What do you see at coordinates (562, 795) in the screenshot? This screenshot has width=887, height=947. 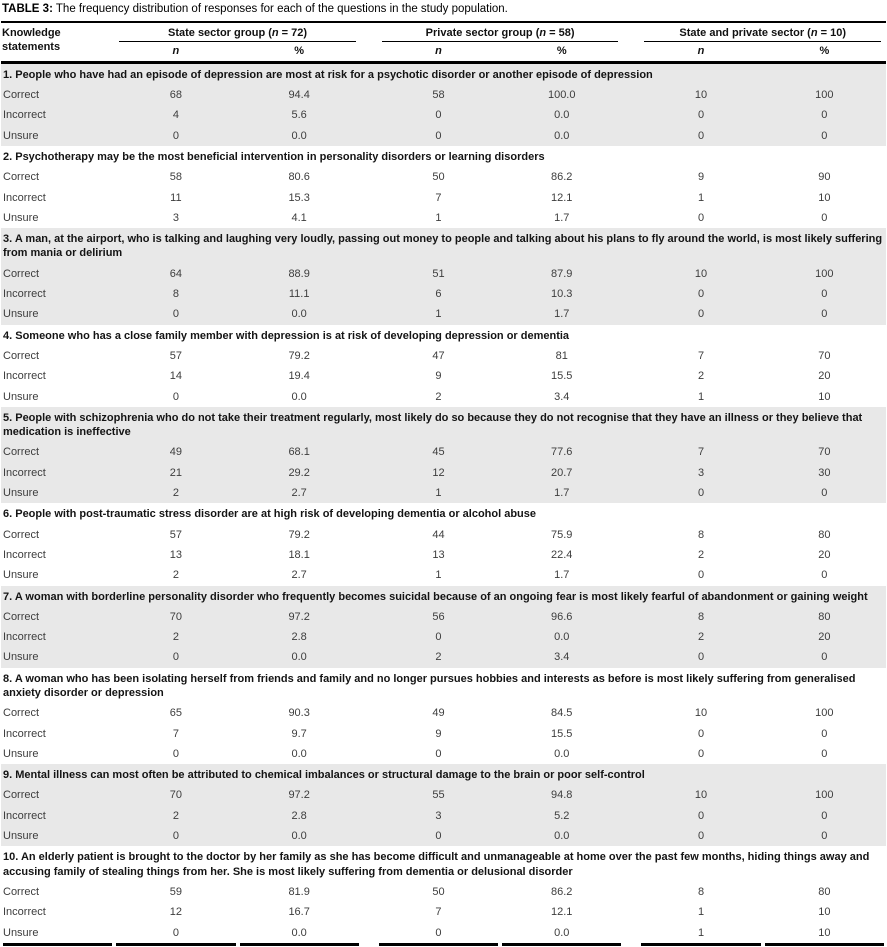 I see `value-cell: 94.8` at bounding box center [562, 795].